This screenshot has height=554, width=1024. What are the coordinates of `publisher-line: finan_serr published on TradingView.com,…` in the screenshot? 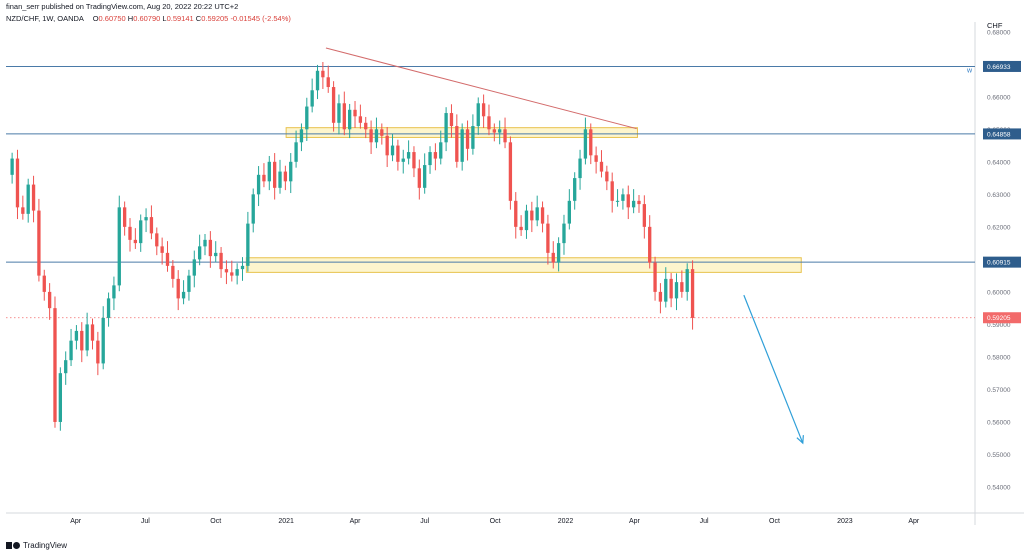 It's located at (122, 6).